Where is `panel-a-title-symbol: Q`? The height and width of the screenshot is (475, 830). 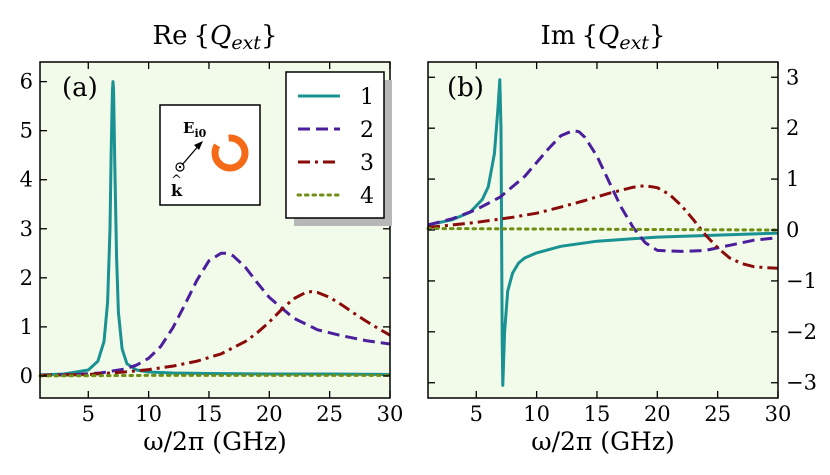 panel-a-title-symbol: Q is located at coordinates (220, 36).